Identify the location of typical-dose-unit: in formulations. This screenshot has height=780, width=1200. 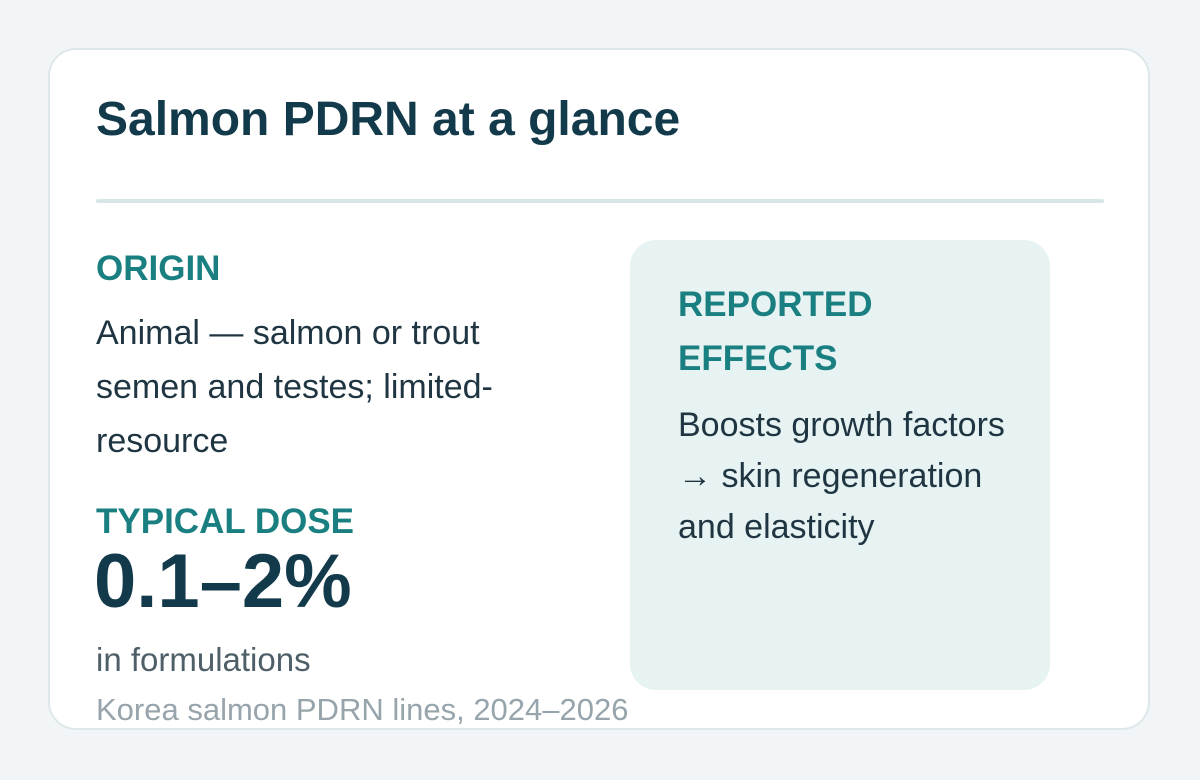
(203, 659).